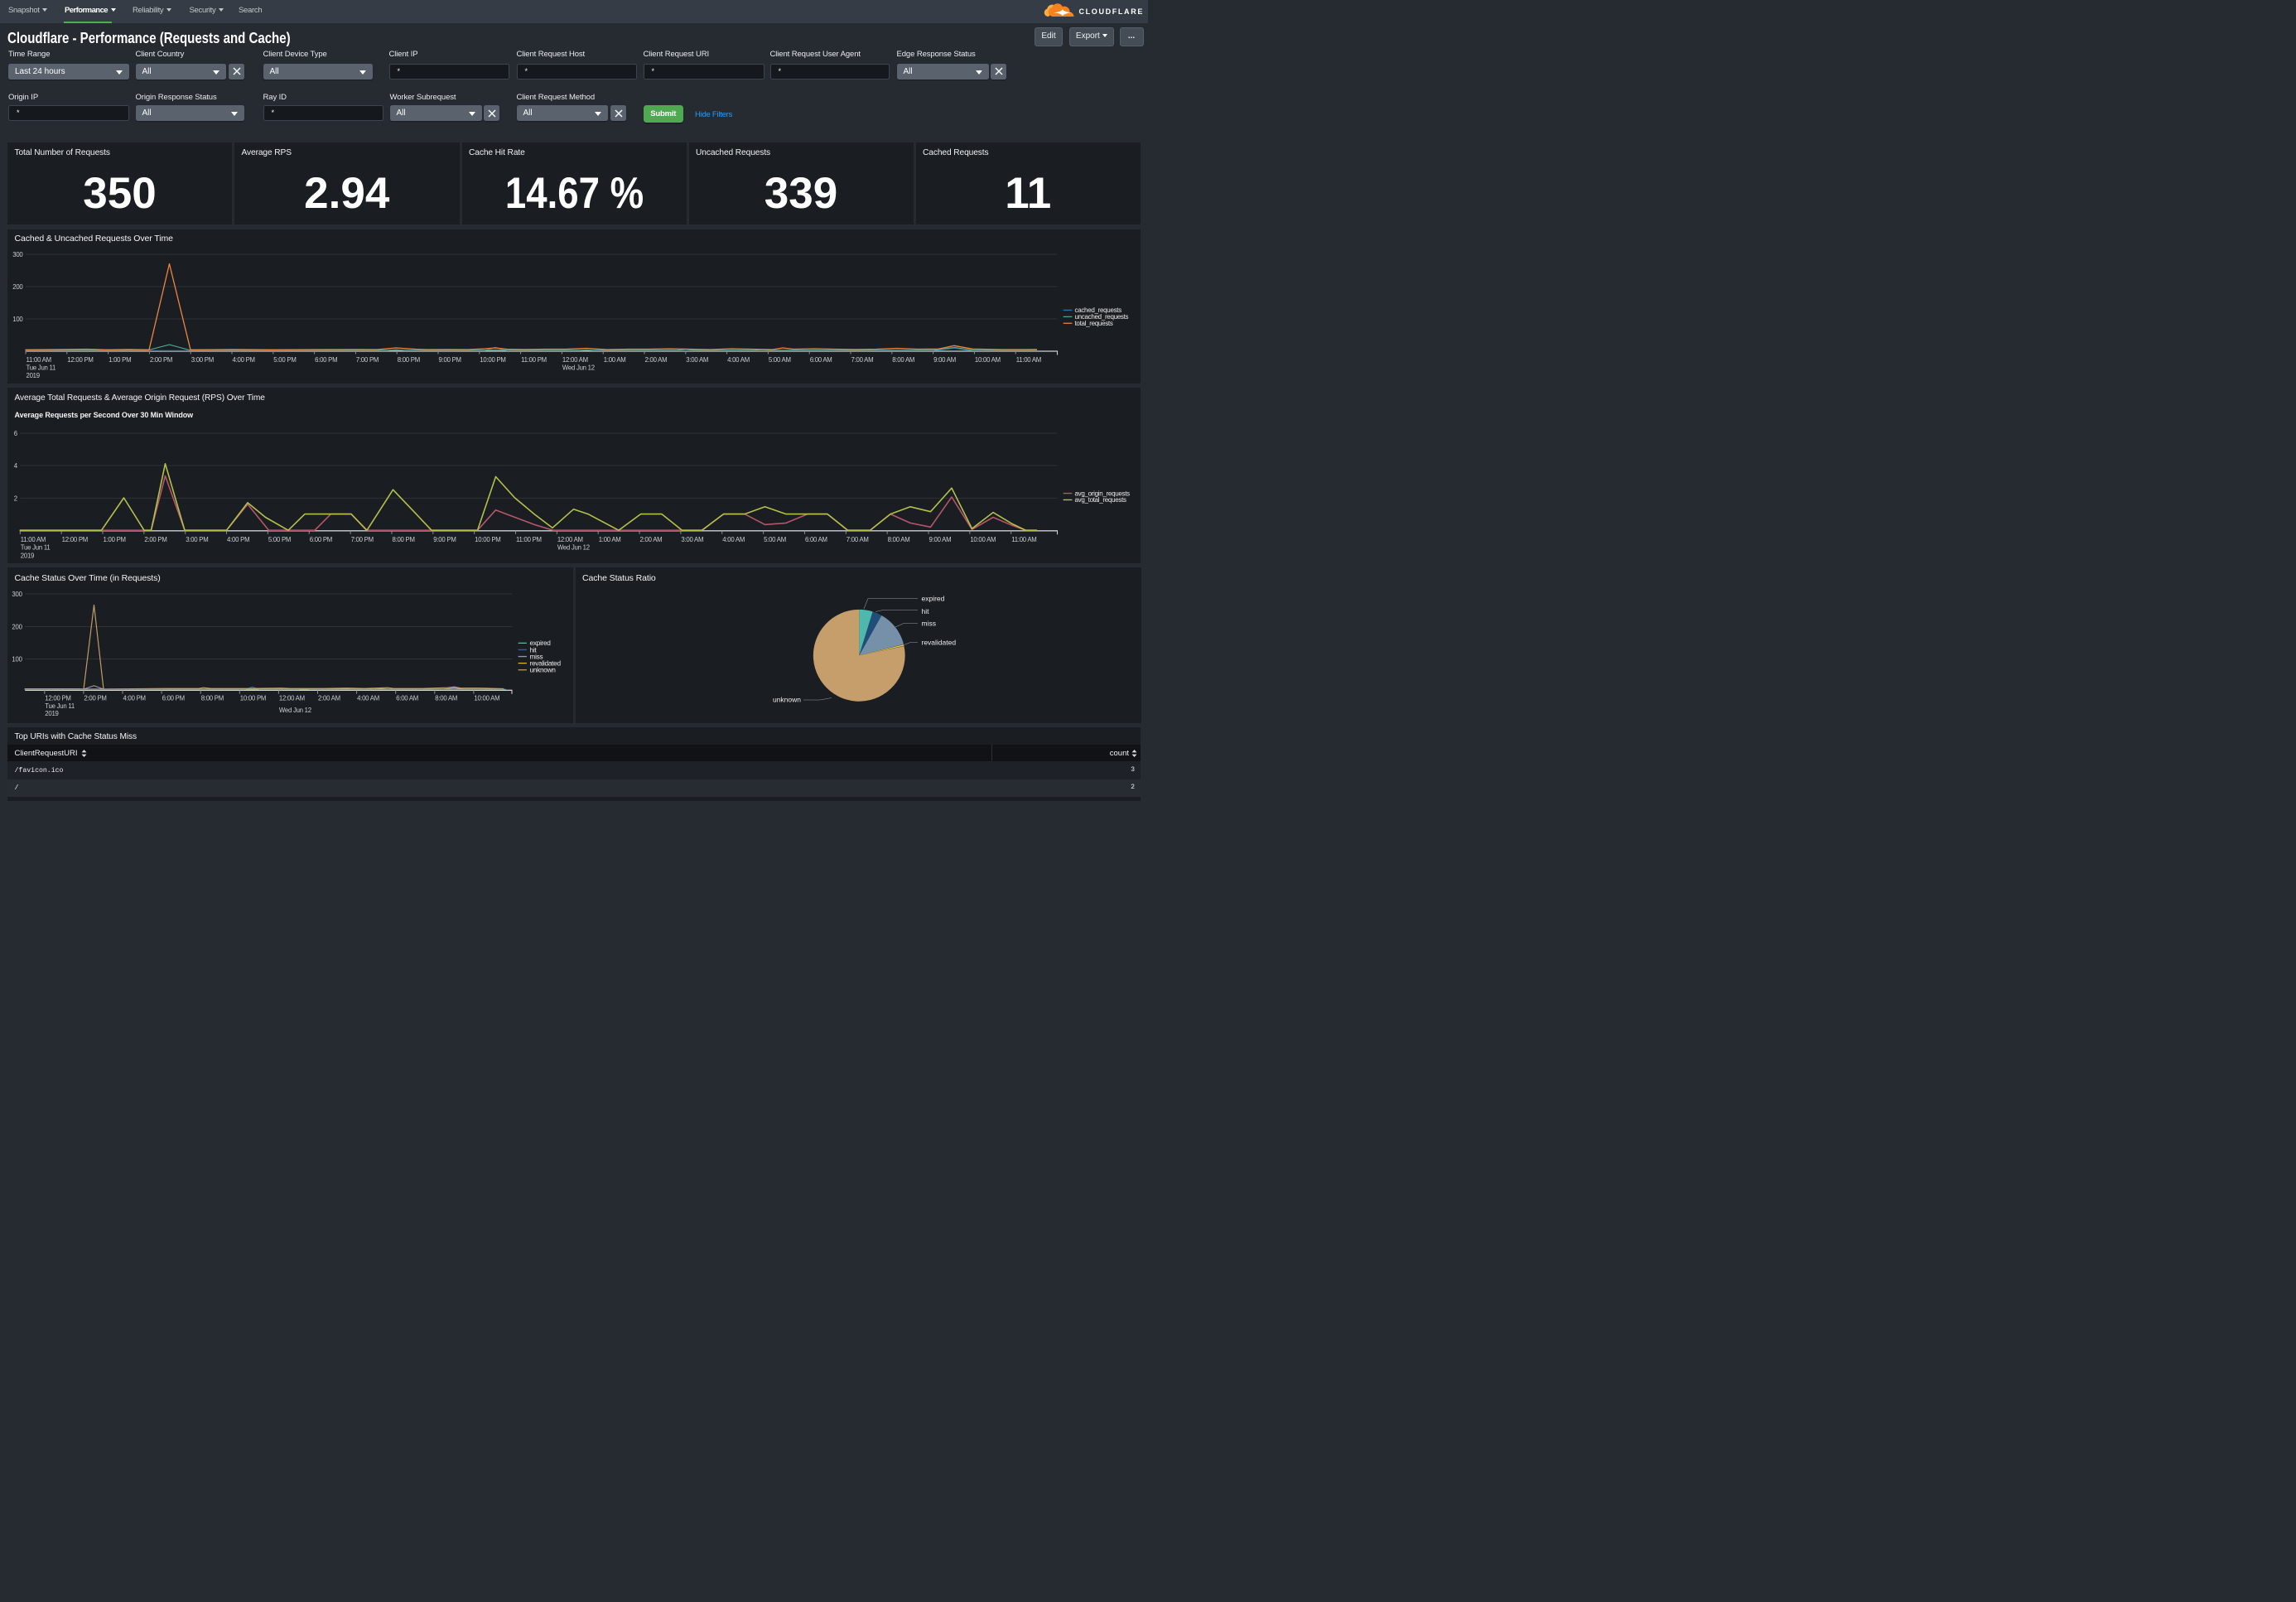 The height and width of the screenshot is (1602, 2296). I want to click on svg-text: avg_total_requests, so click(1101, 500).